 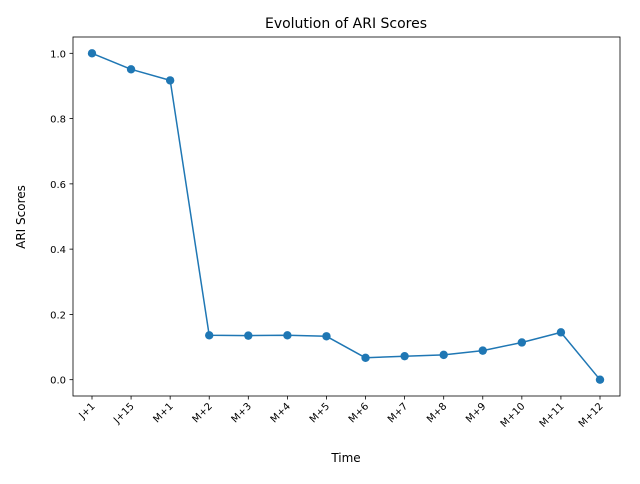 What do you see at coordinates (58, 381) in the screenshot?
I see `y-tick-label: 0.0` at bounding box center [58, 381].